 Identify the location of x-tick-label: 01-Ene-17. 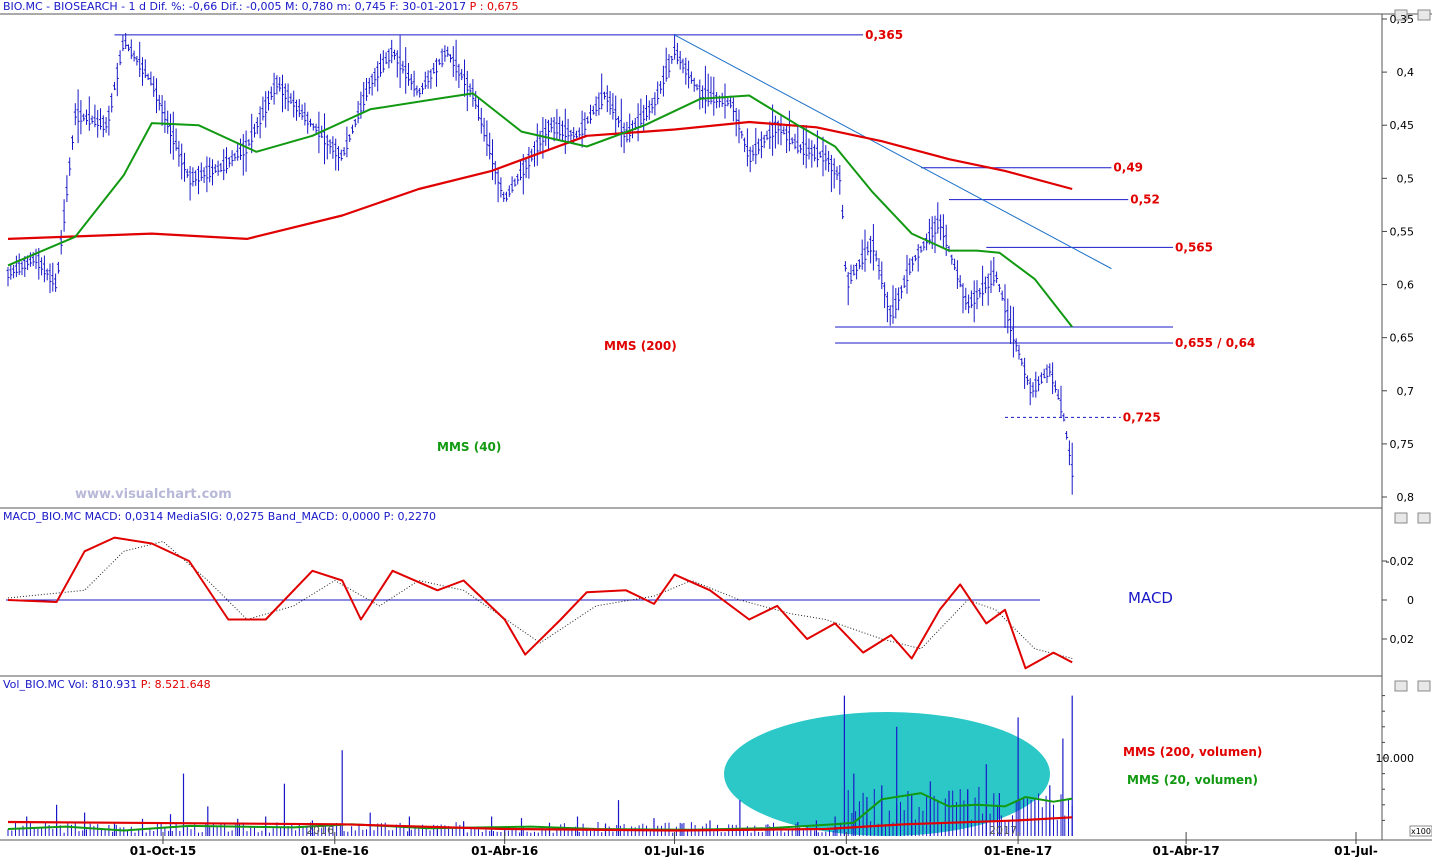
(1018, 850).